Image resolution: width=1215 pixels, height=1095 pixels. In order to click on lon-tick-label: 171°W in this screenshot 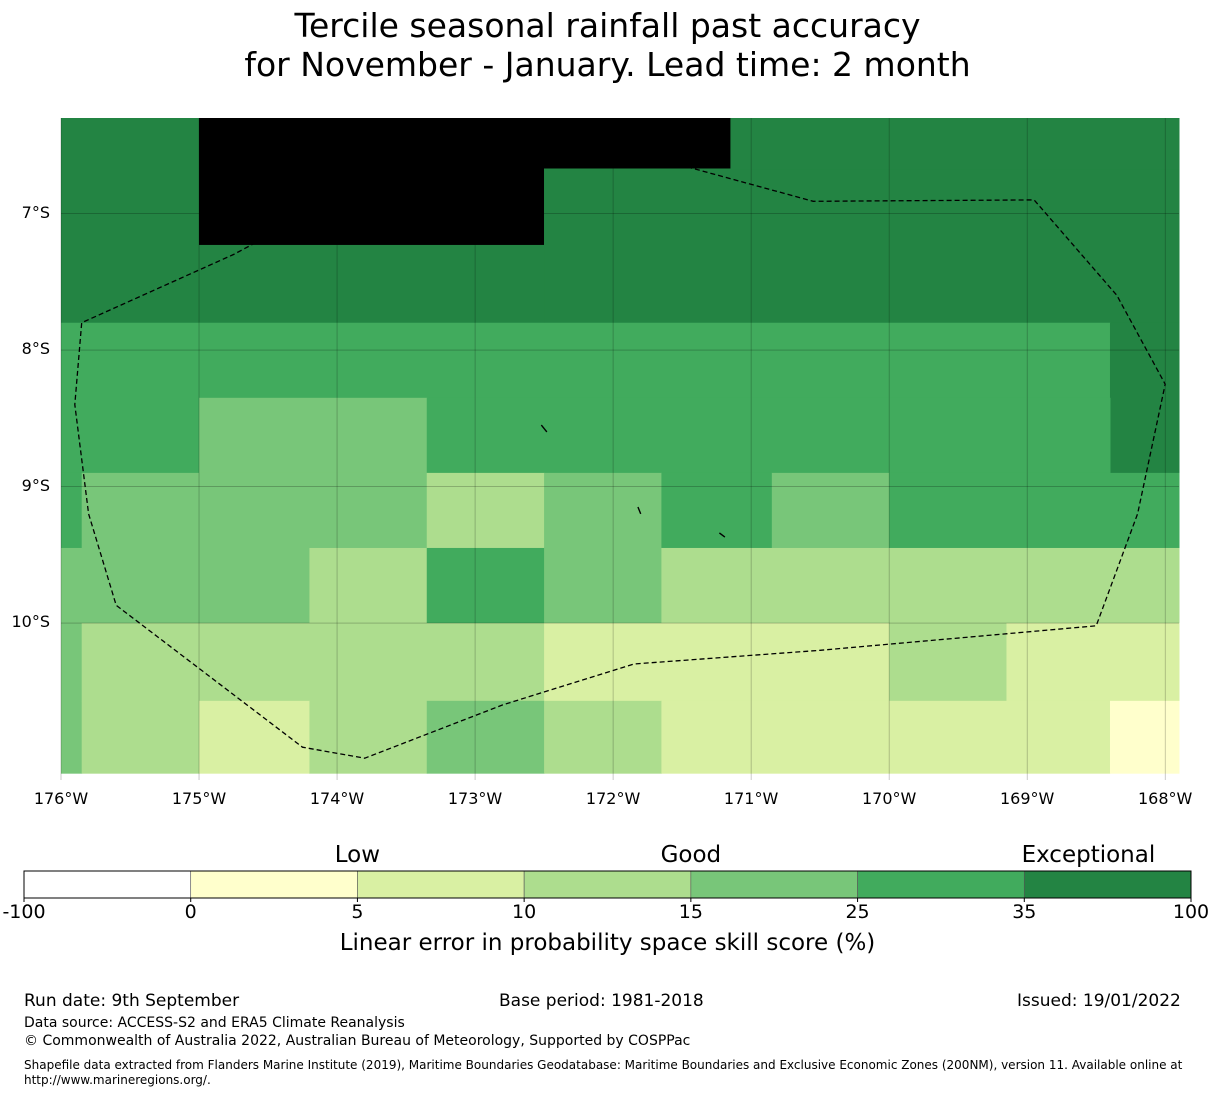, I will do `click(751, 798)`.